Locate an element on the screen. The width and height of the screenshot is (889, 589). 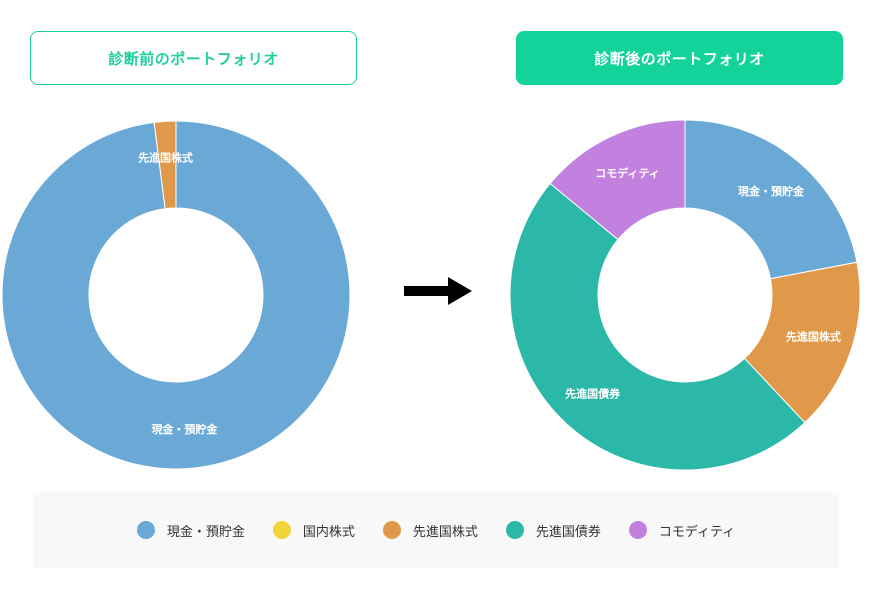
legend-item-cash: 現金・預貯金 is located at coordinates (190, 530).